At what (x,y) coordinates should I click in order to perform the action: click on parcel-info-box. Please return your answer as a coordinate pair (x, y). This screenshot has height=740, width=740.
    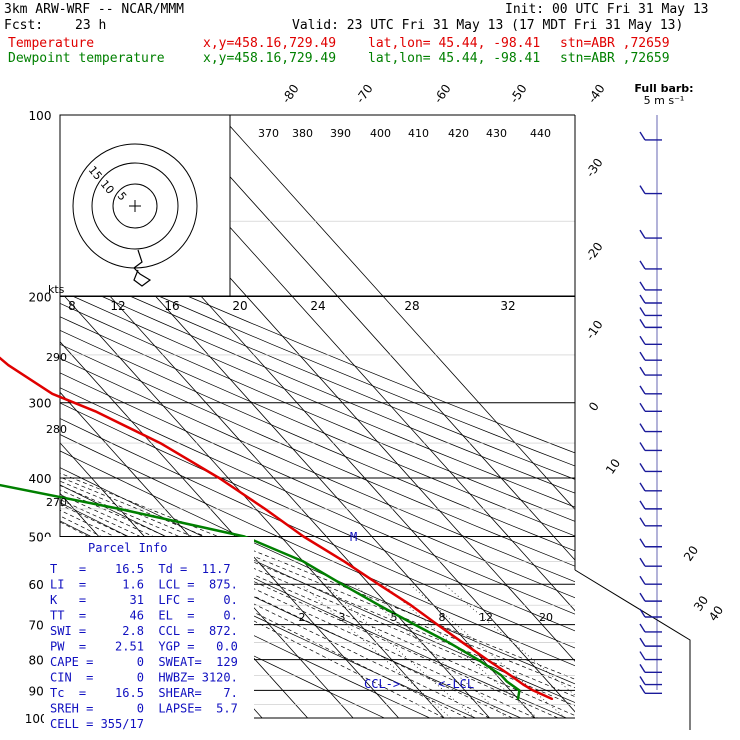
    Looking at the image, I should click on (149, 633).